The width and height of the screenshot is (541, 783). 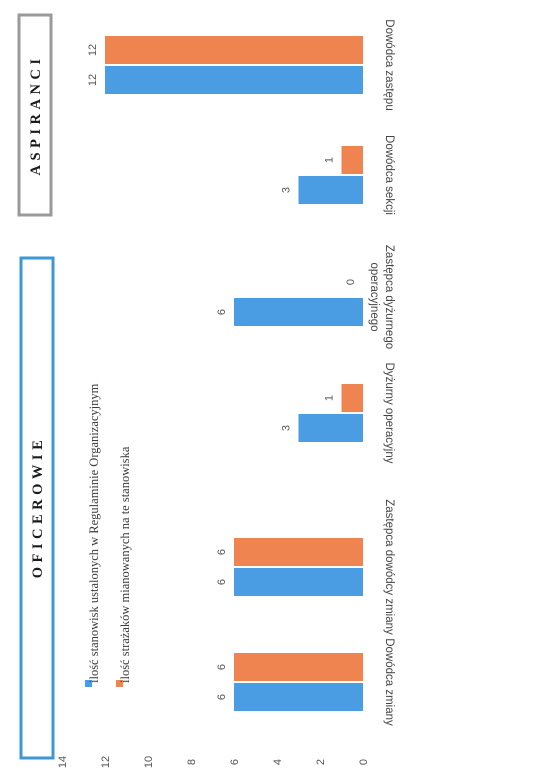 I want to click on group-box-aspiranci: ASPIRANCI, so click(x=35, y=115).